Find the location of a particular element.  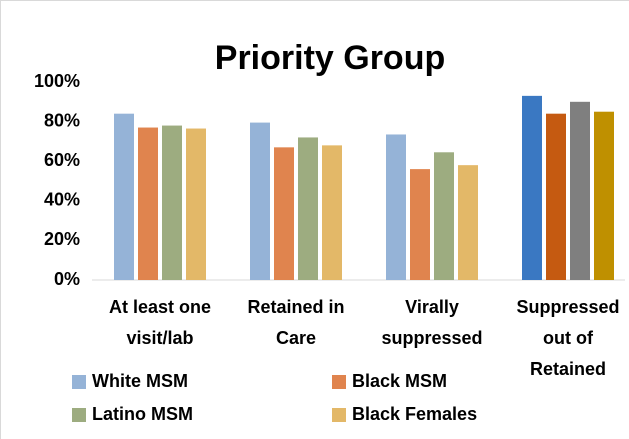

chart-title: Priority Group is located at coordinates (330, 58).